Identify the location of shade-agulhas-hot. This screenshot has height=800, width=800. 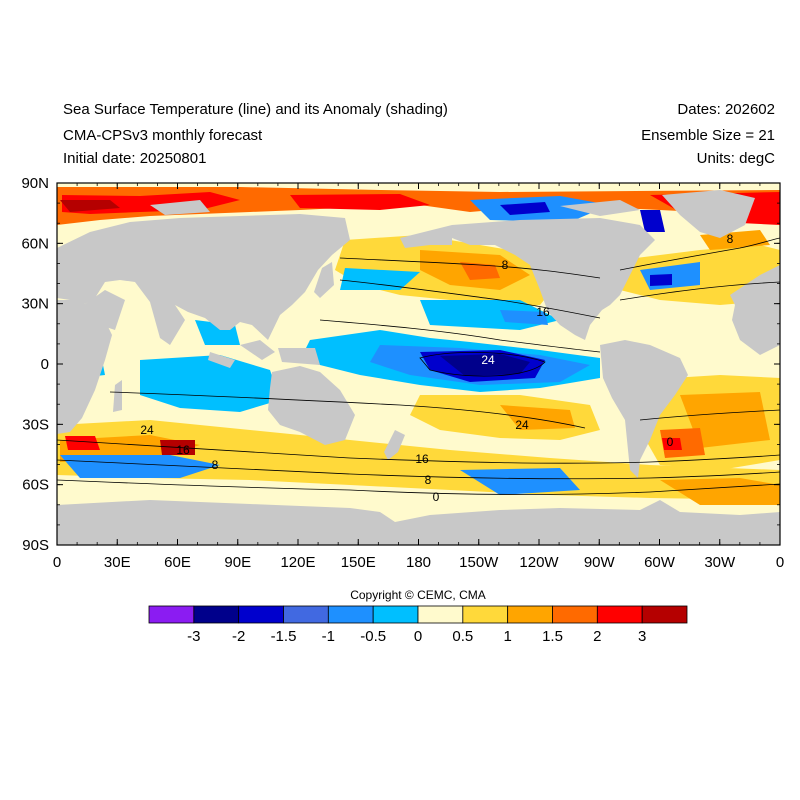
(82, 443).